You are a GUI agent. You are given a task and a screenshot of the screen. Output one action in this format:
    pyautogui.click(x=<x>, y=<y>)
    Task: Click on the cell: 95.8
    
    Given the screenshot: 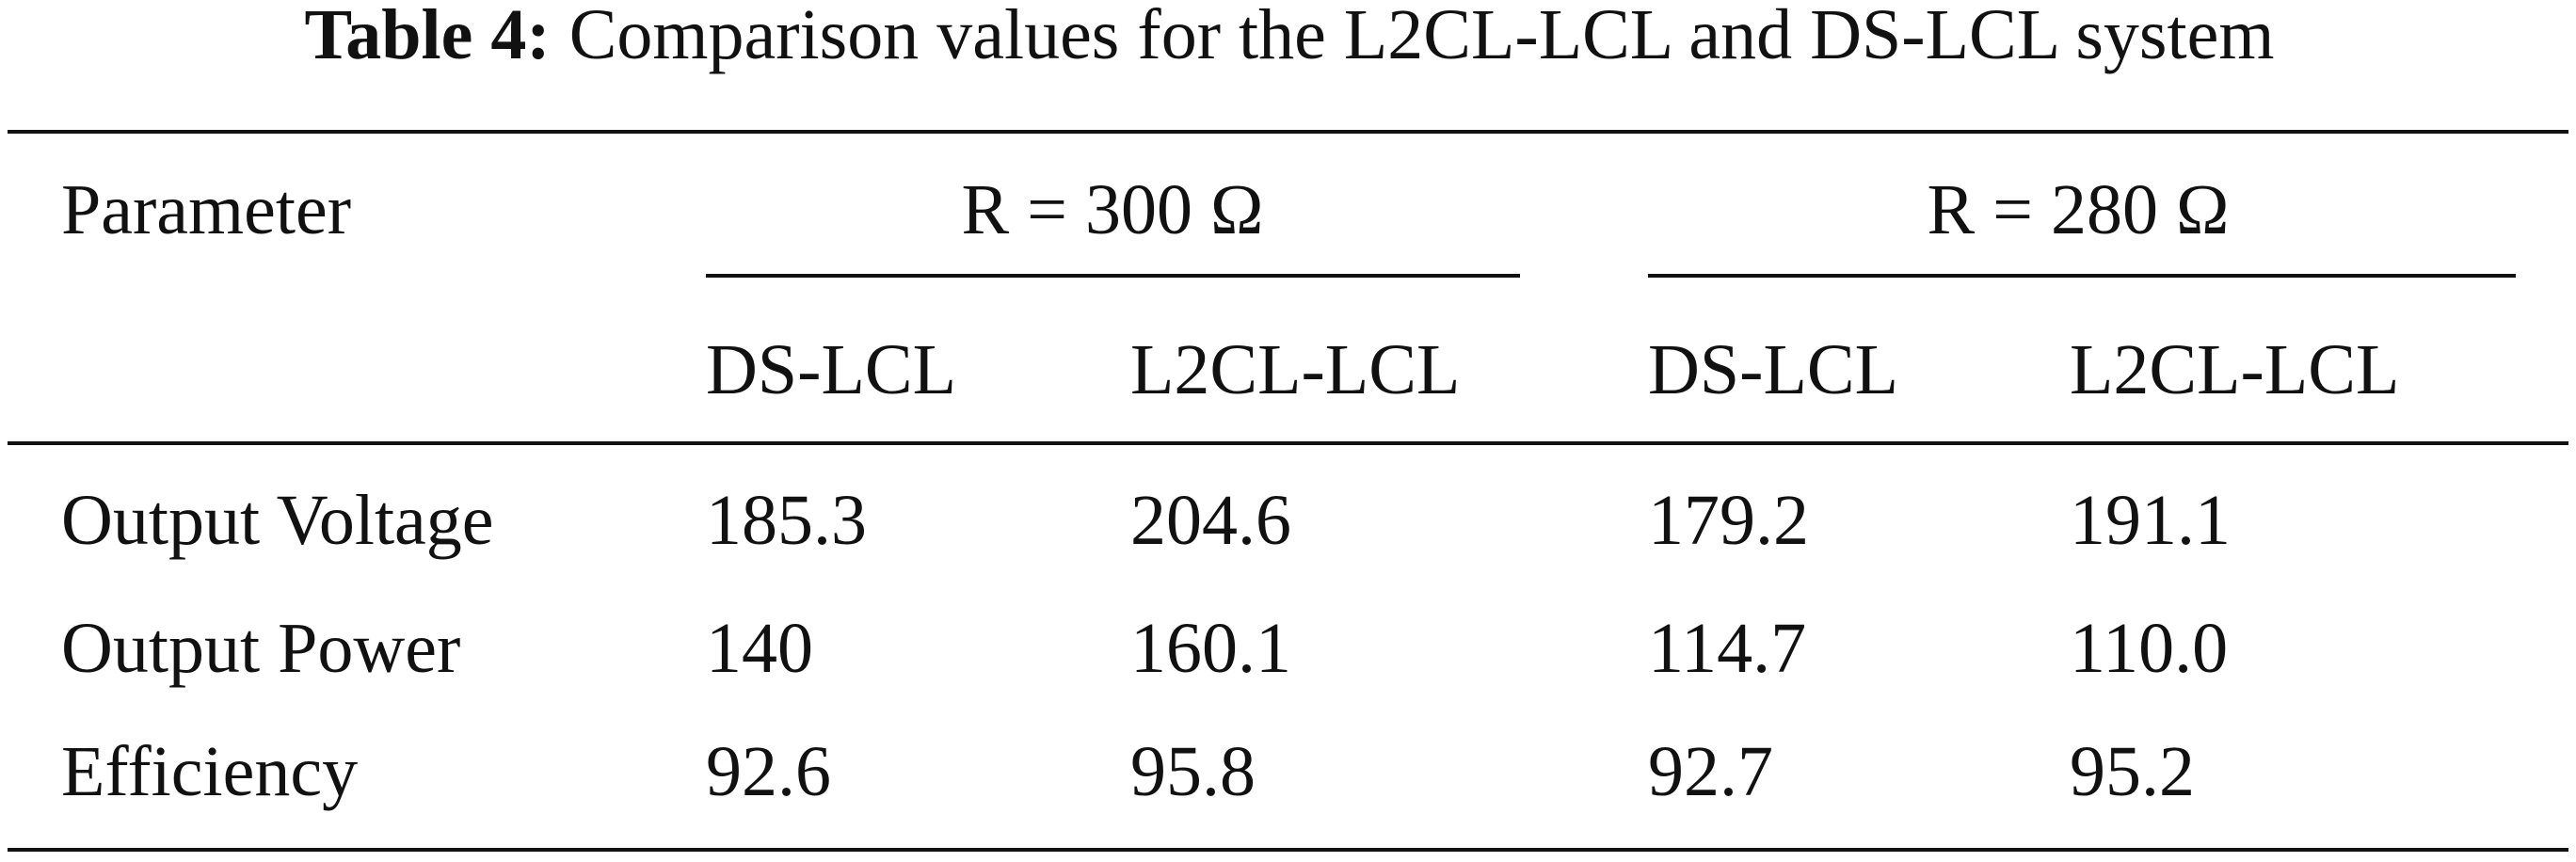 What is the action you would take?
    pyautogui.click(x=1193, y=771)
    